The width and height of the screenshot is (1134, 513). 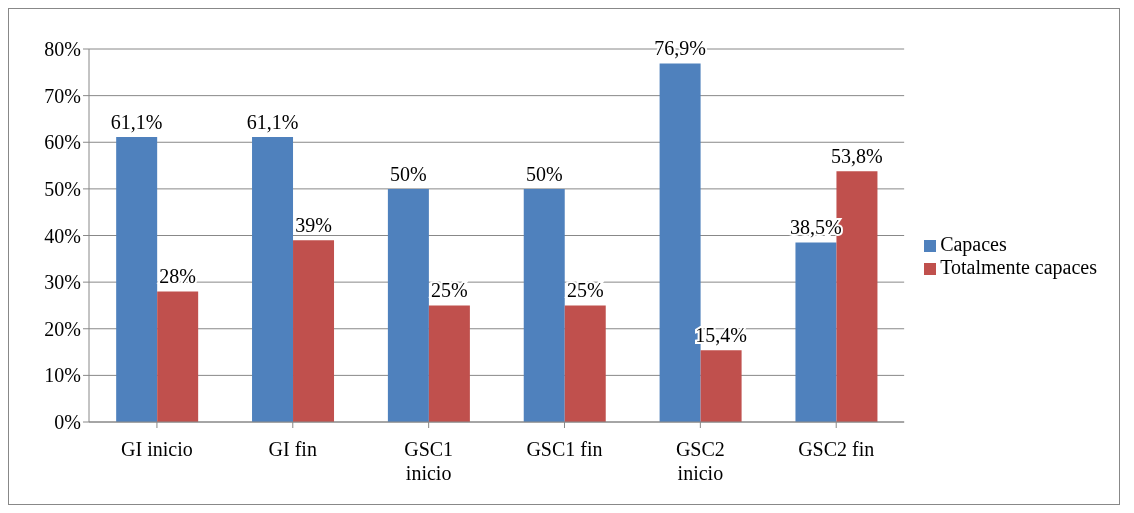 I want to click on x-tick-label: GSC2 inicio, so click(x=700, y=461).